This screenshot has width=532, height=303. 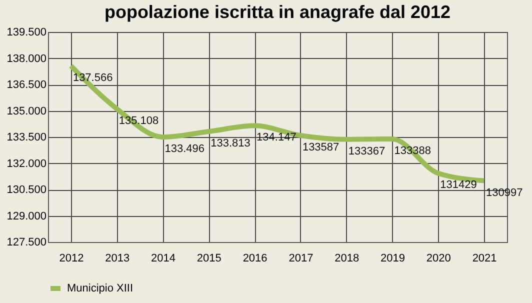 I want to click on y-tick-label: 127.500, so click(x=26, y=242).